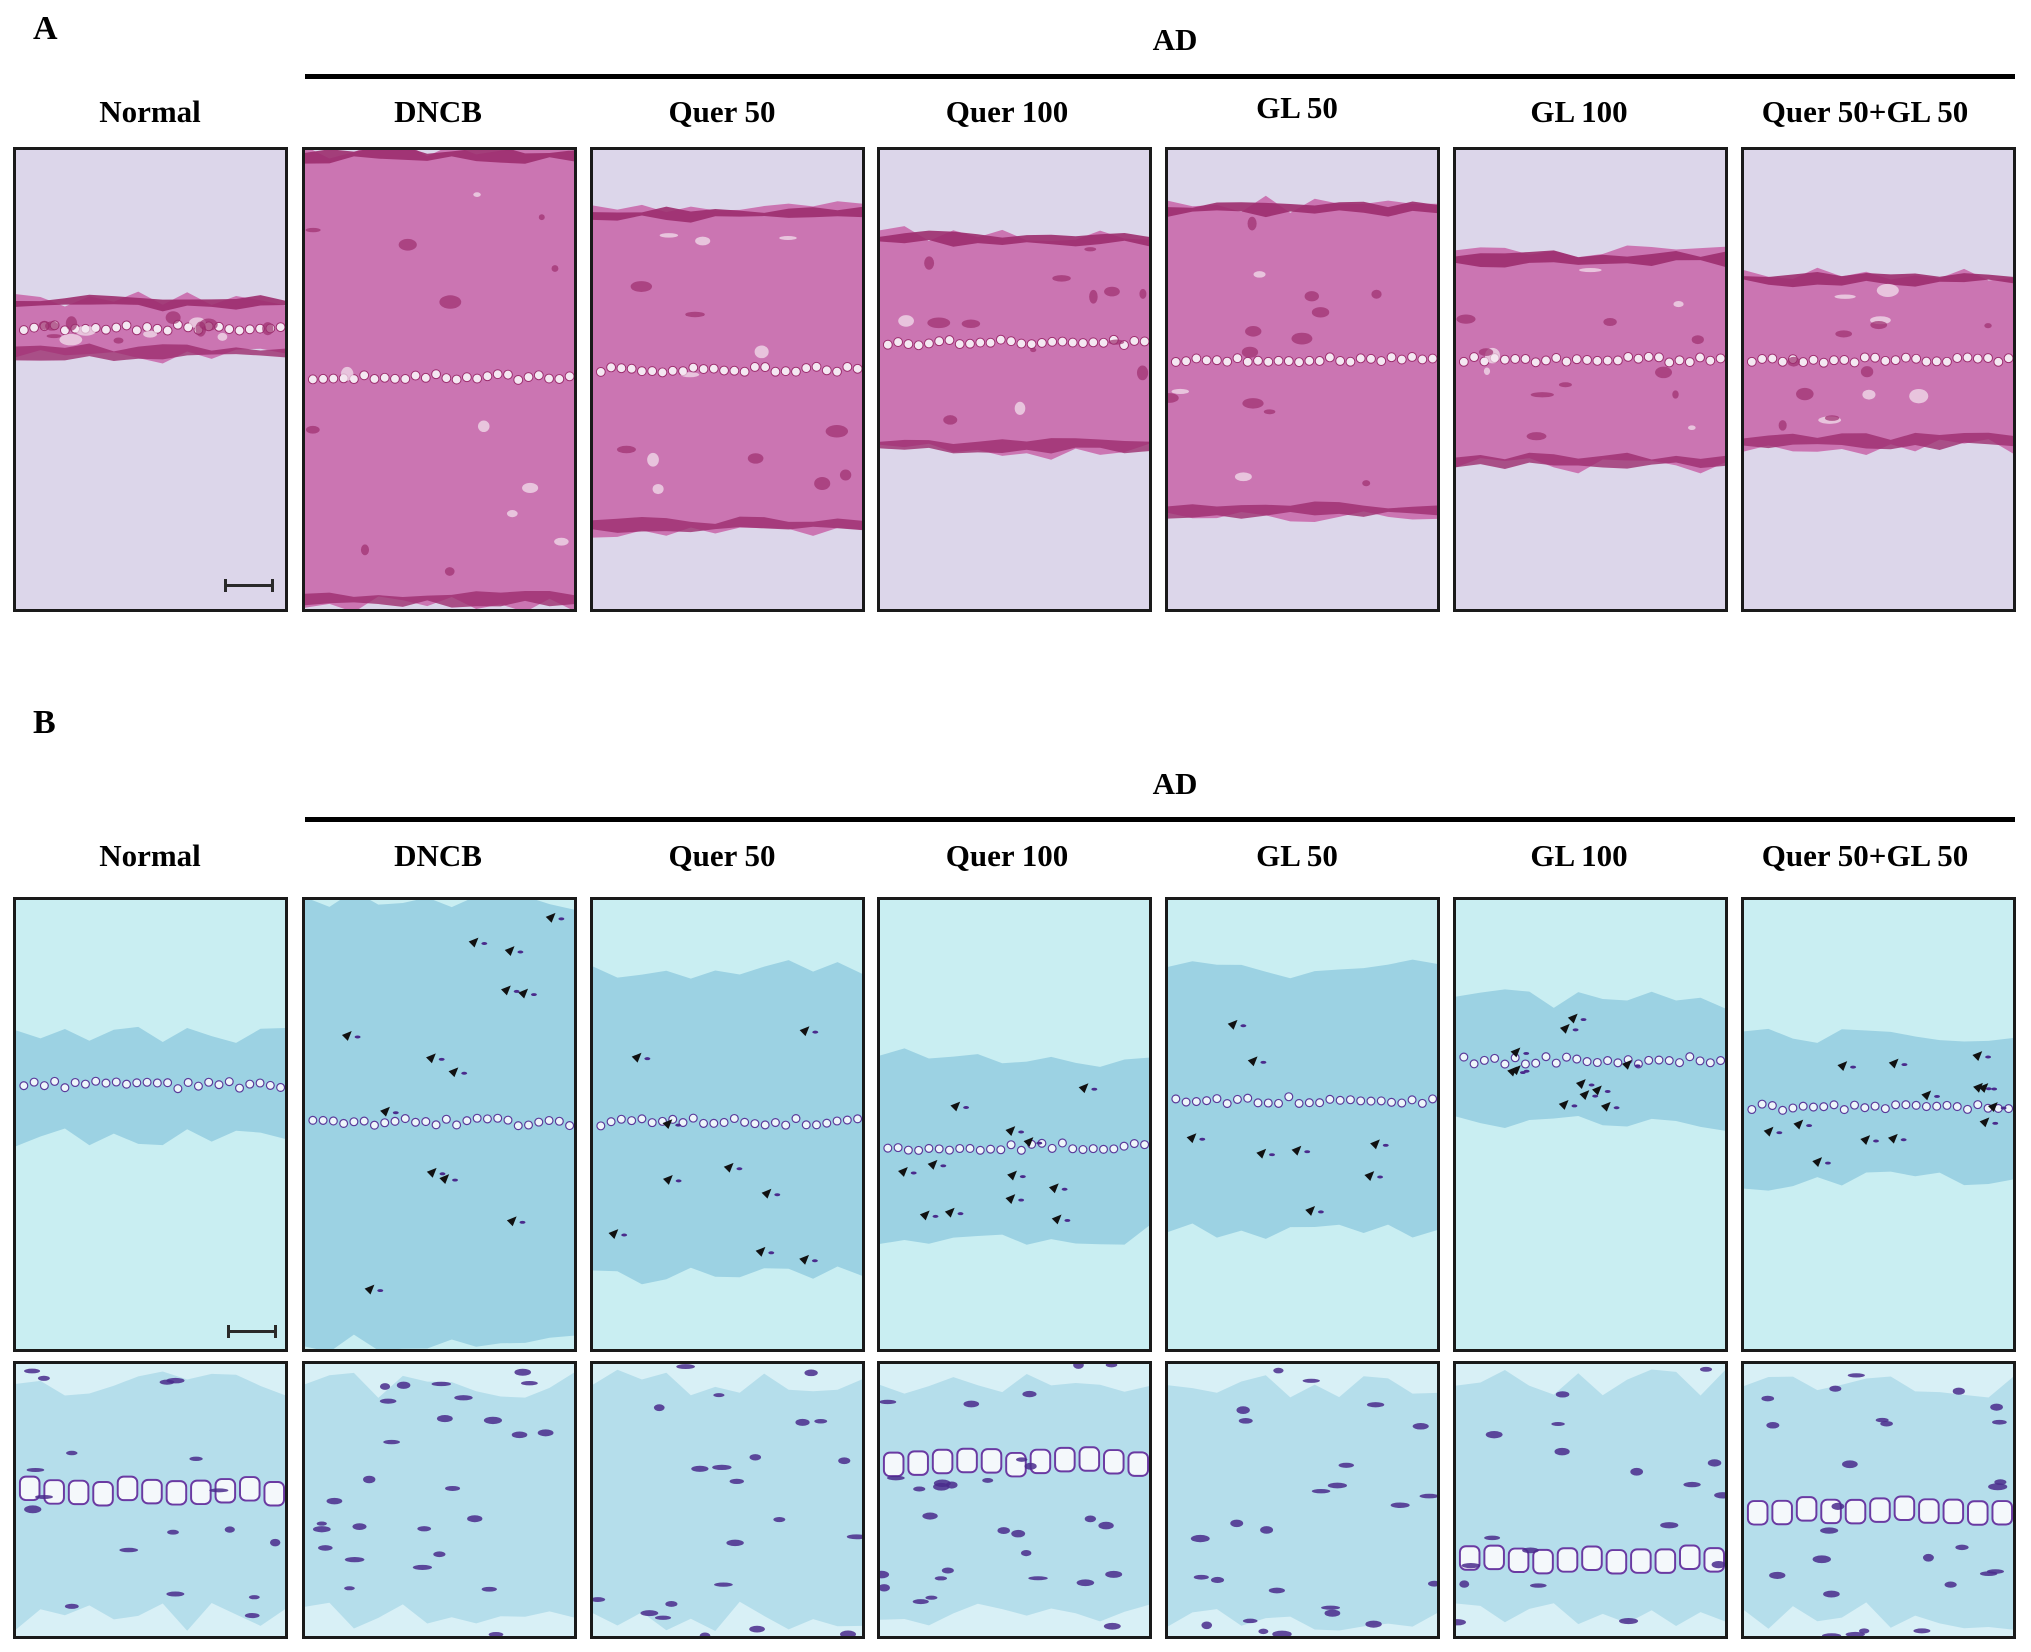 The height and width of the screenshot is (1652, 2031). Describe the element at coordinates (1297, 855) in the screenshot. I see `panel-b-col-label-gl50: GL 50` at that location.